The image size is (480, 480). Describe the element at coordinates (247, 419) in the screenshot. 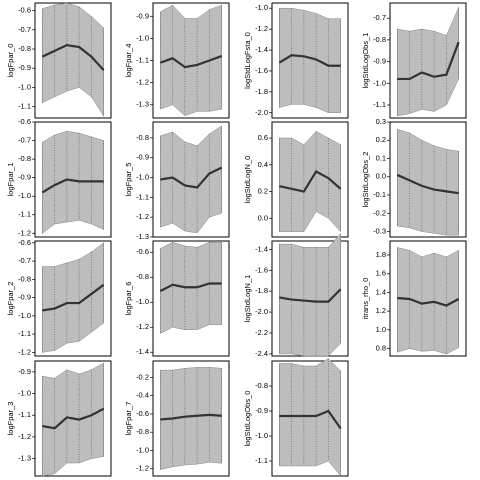

I see `y-axis-label: logStdLogObs_0` at that location.